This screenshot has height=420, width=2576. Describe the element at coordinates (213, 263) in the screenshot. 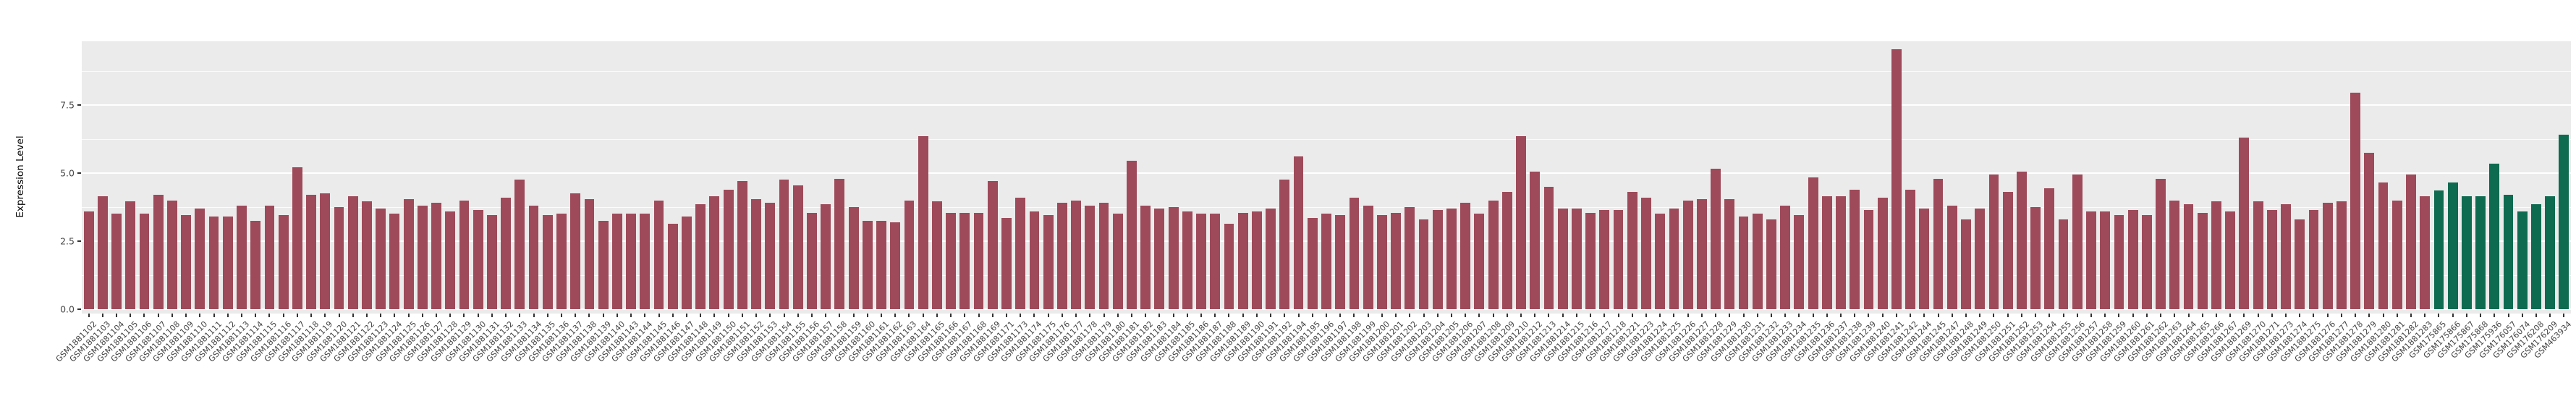

I see `bar-GSM1881111` at that location.